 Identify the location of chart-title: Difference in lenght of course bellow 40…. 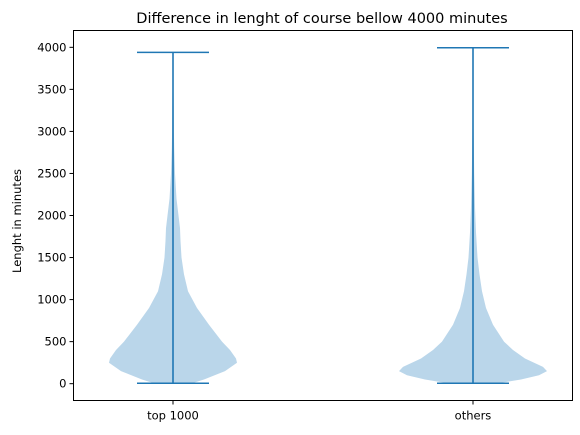
(321, 19).